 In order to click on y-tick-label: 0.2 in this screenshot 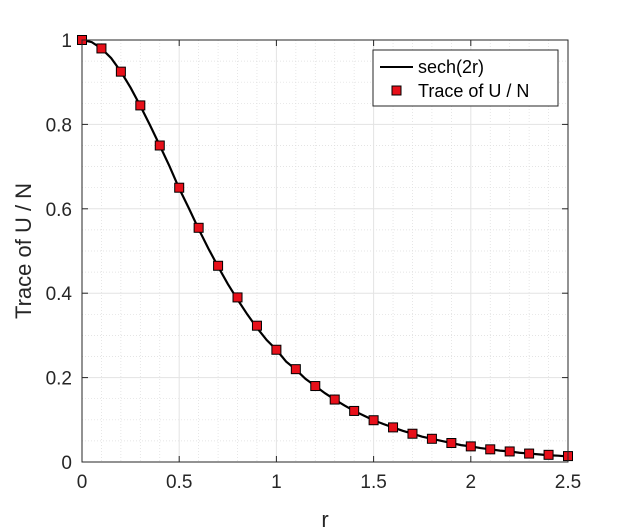, I will do `click(59, 379)`.